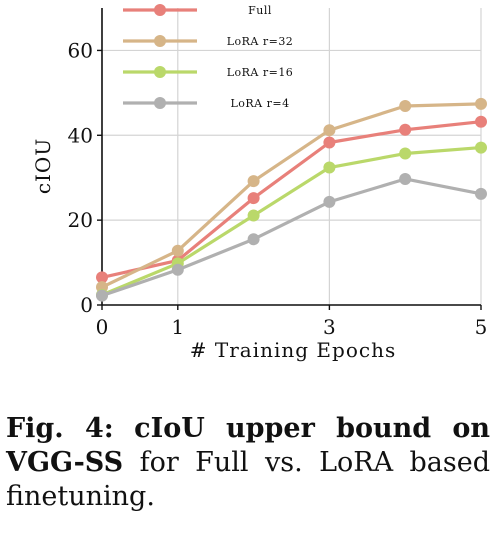 Image resolution: width=495 pixels, height=542 pixels. Describe the element at coordinates (248, 479) in the screenshot. I see `caption-rest-text: for Full vs. LoRA based finetuning.` at that location.